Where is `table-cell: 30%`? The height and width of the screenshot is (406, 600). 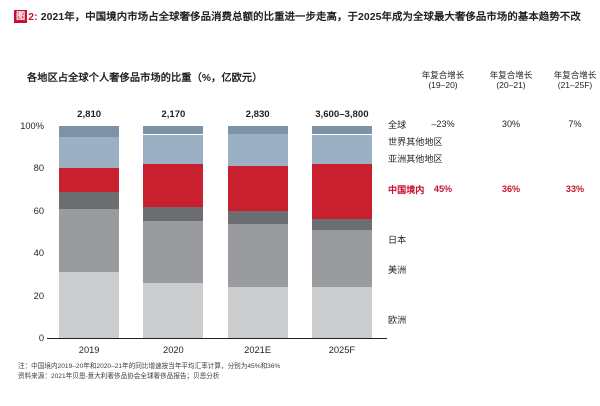
table-cell: 30% is located at coordinates (511, 124).